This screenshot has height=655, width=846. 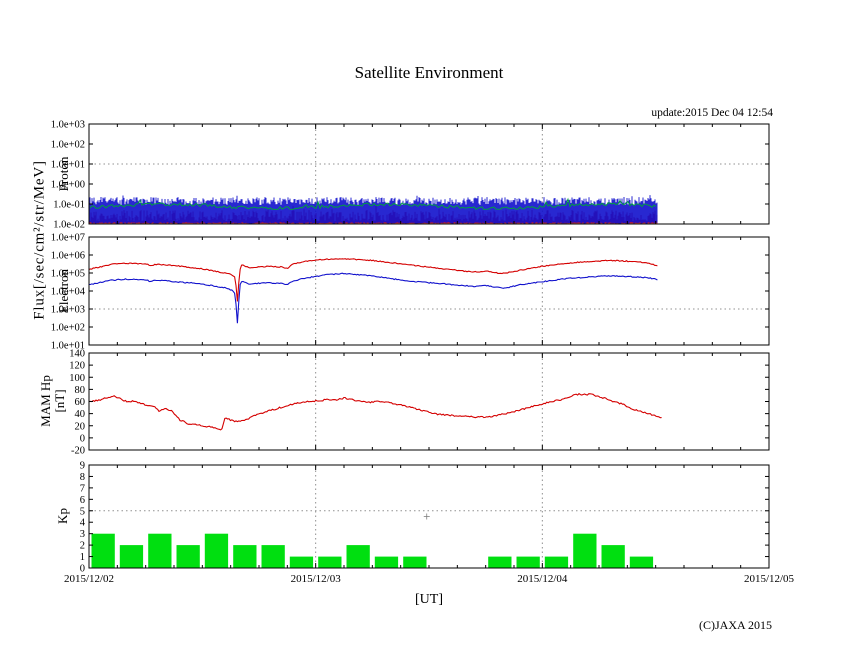 What do you see at coordinates (82, 488) in the screenshot?
I see `y-tick-label: 7` at bounding box center [82, 488].